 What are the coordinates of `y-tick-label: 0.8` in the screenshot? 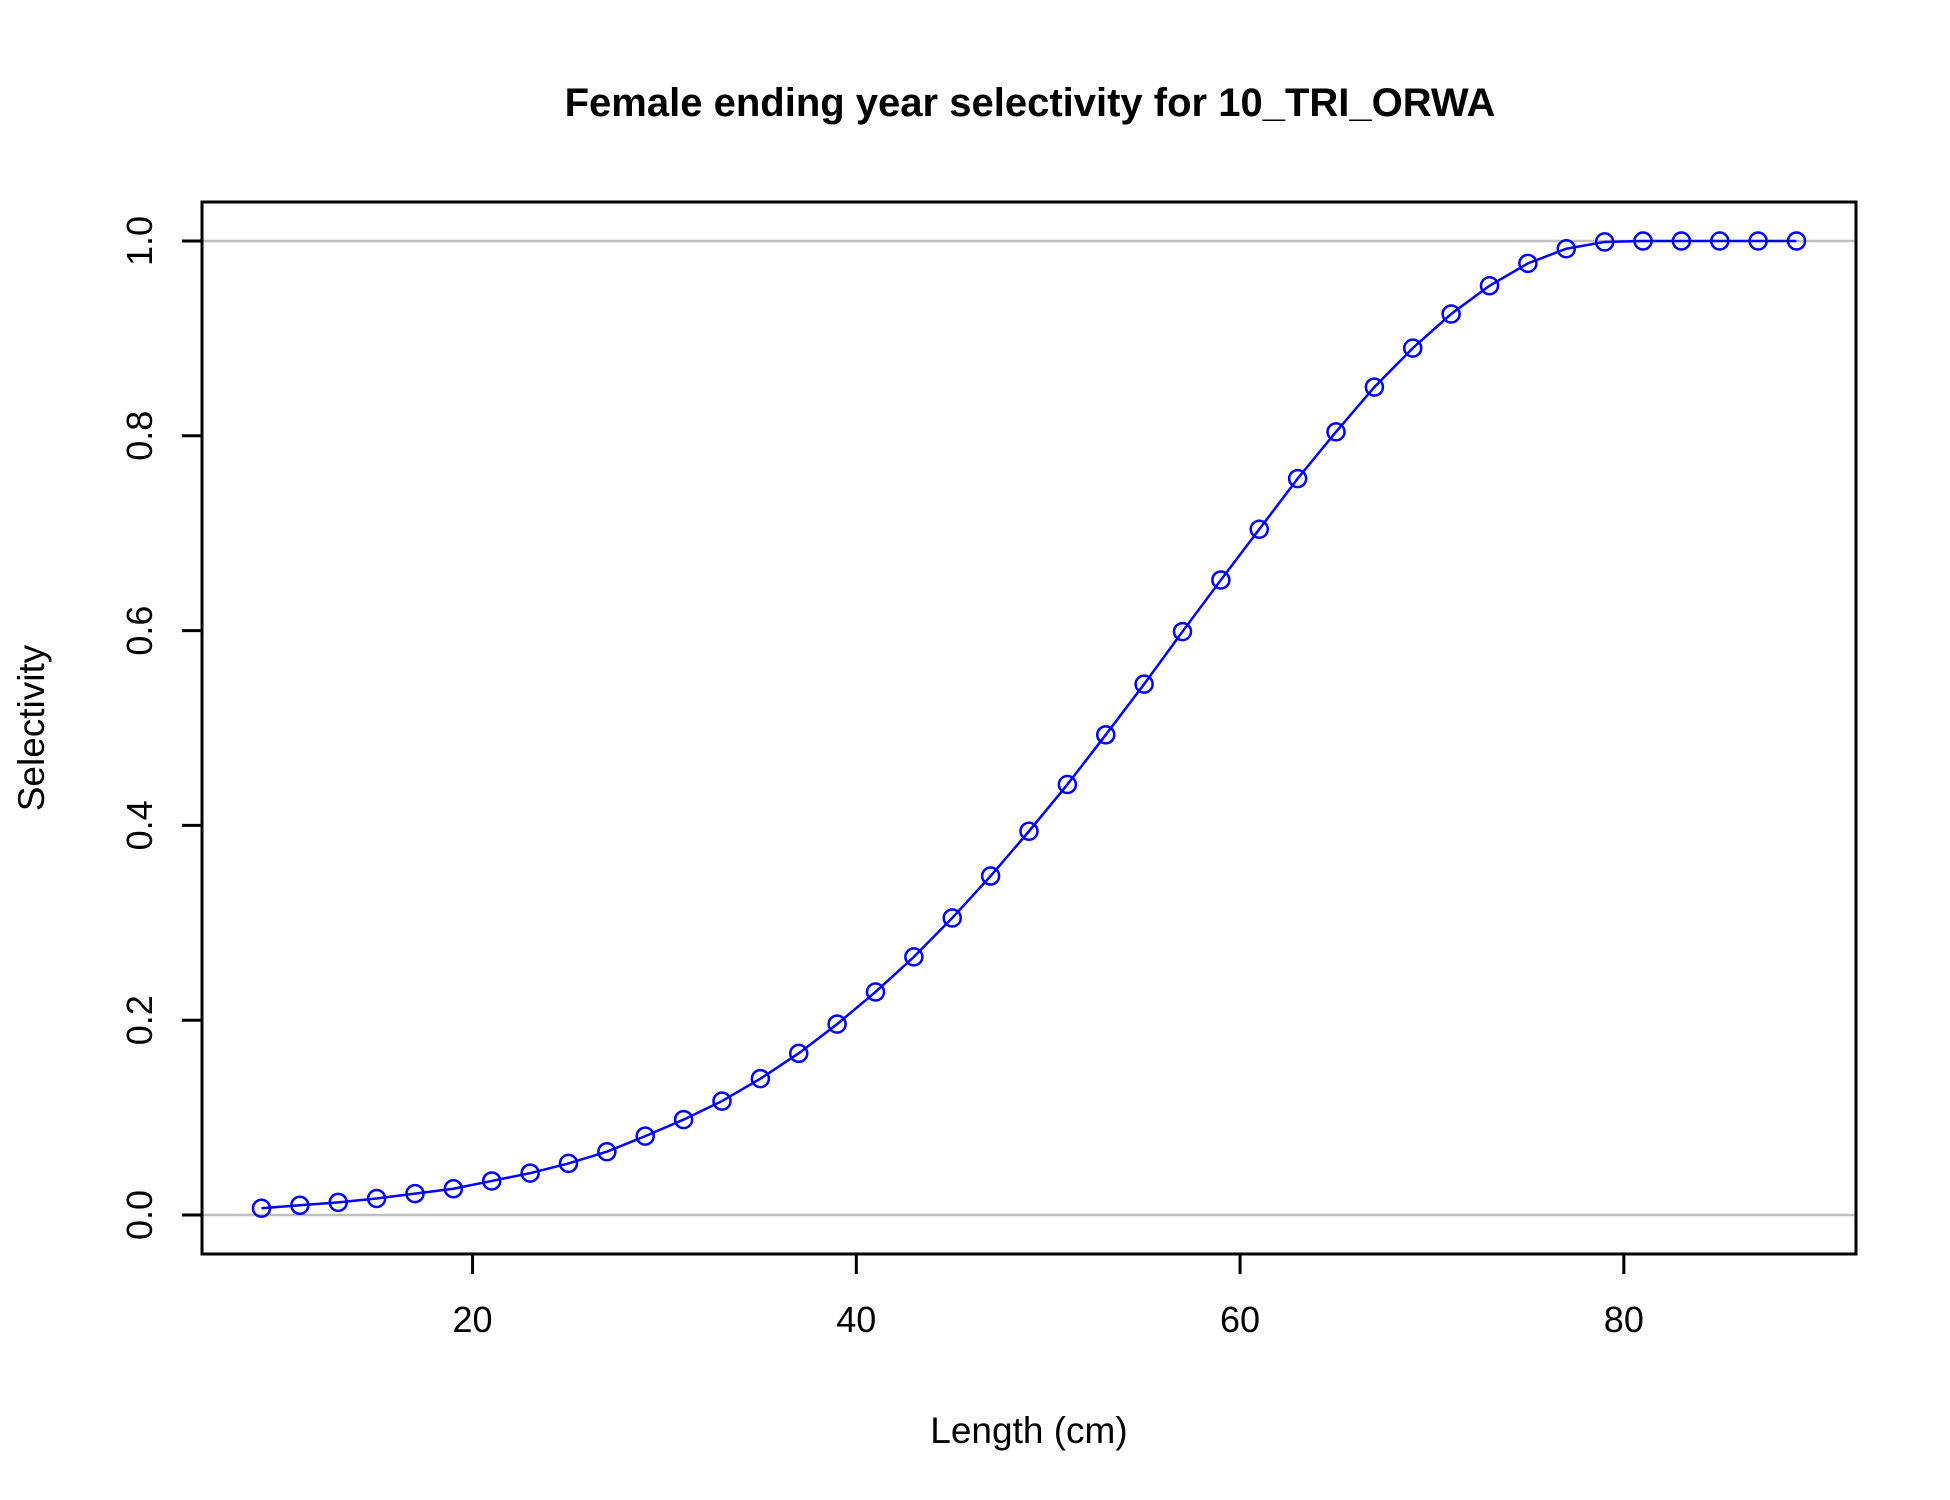 It's located at (139, 436).